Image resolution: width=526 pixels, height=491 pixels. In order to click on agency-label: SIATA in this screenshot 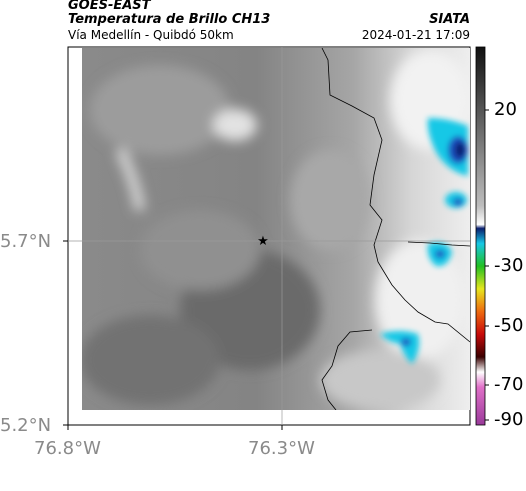, I will do `click(449, 19)`.